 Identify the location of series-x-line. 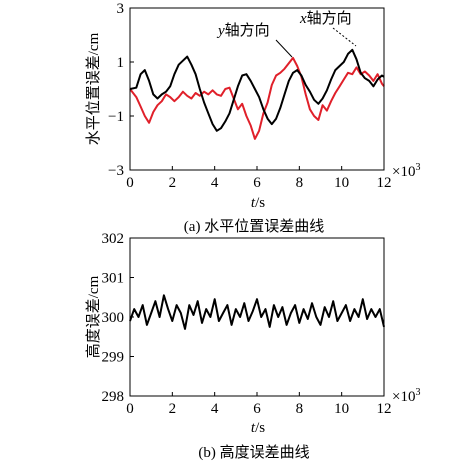
(257, 90).